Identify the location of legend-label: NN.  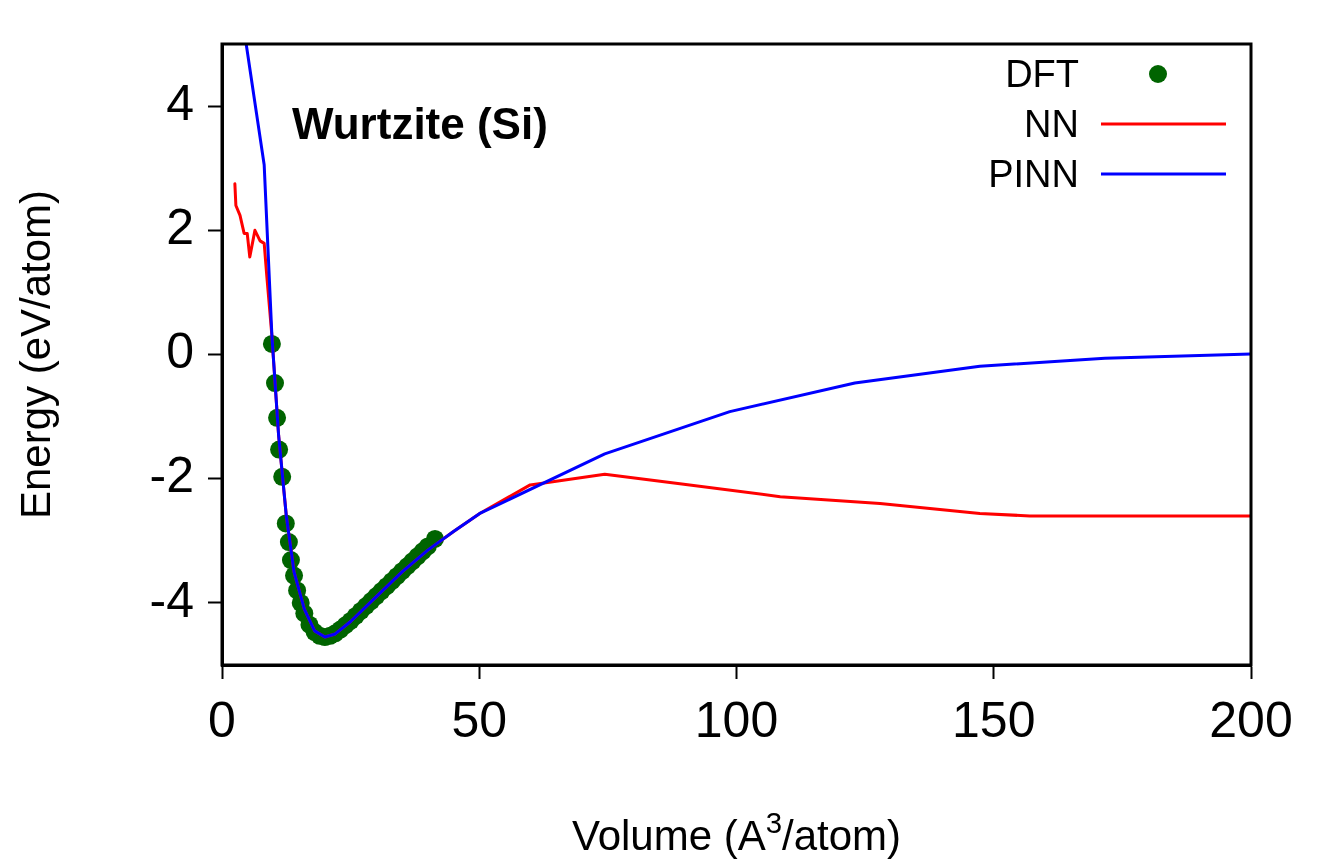
(1051, 124).